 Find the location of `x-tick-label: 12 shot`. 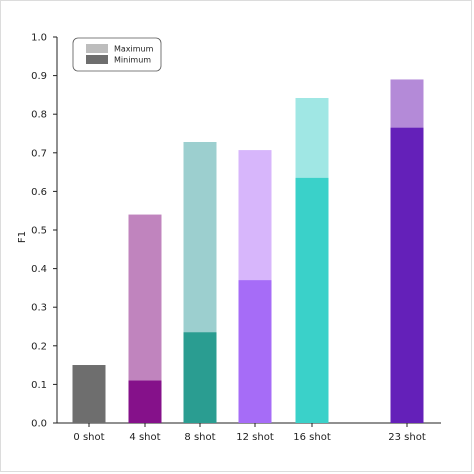

x-tick-label: 12 shot is located at coordinates (255, 437).